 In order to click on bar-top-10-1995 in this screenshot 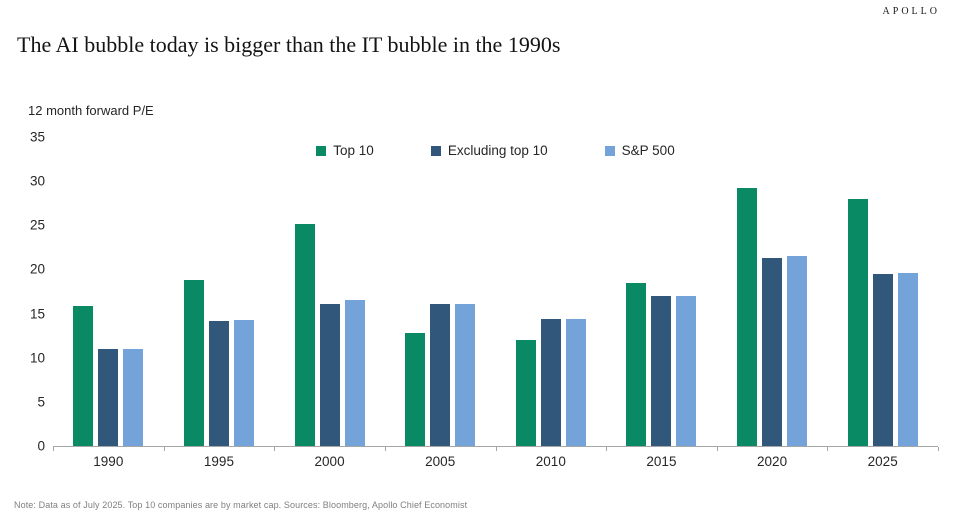, I will do `click(193, 363)`.